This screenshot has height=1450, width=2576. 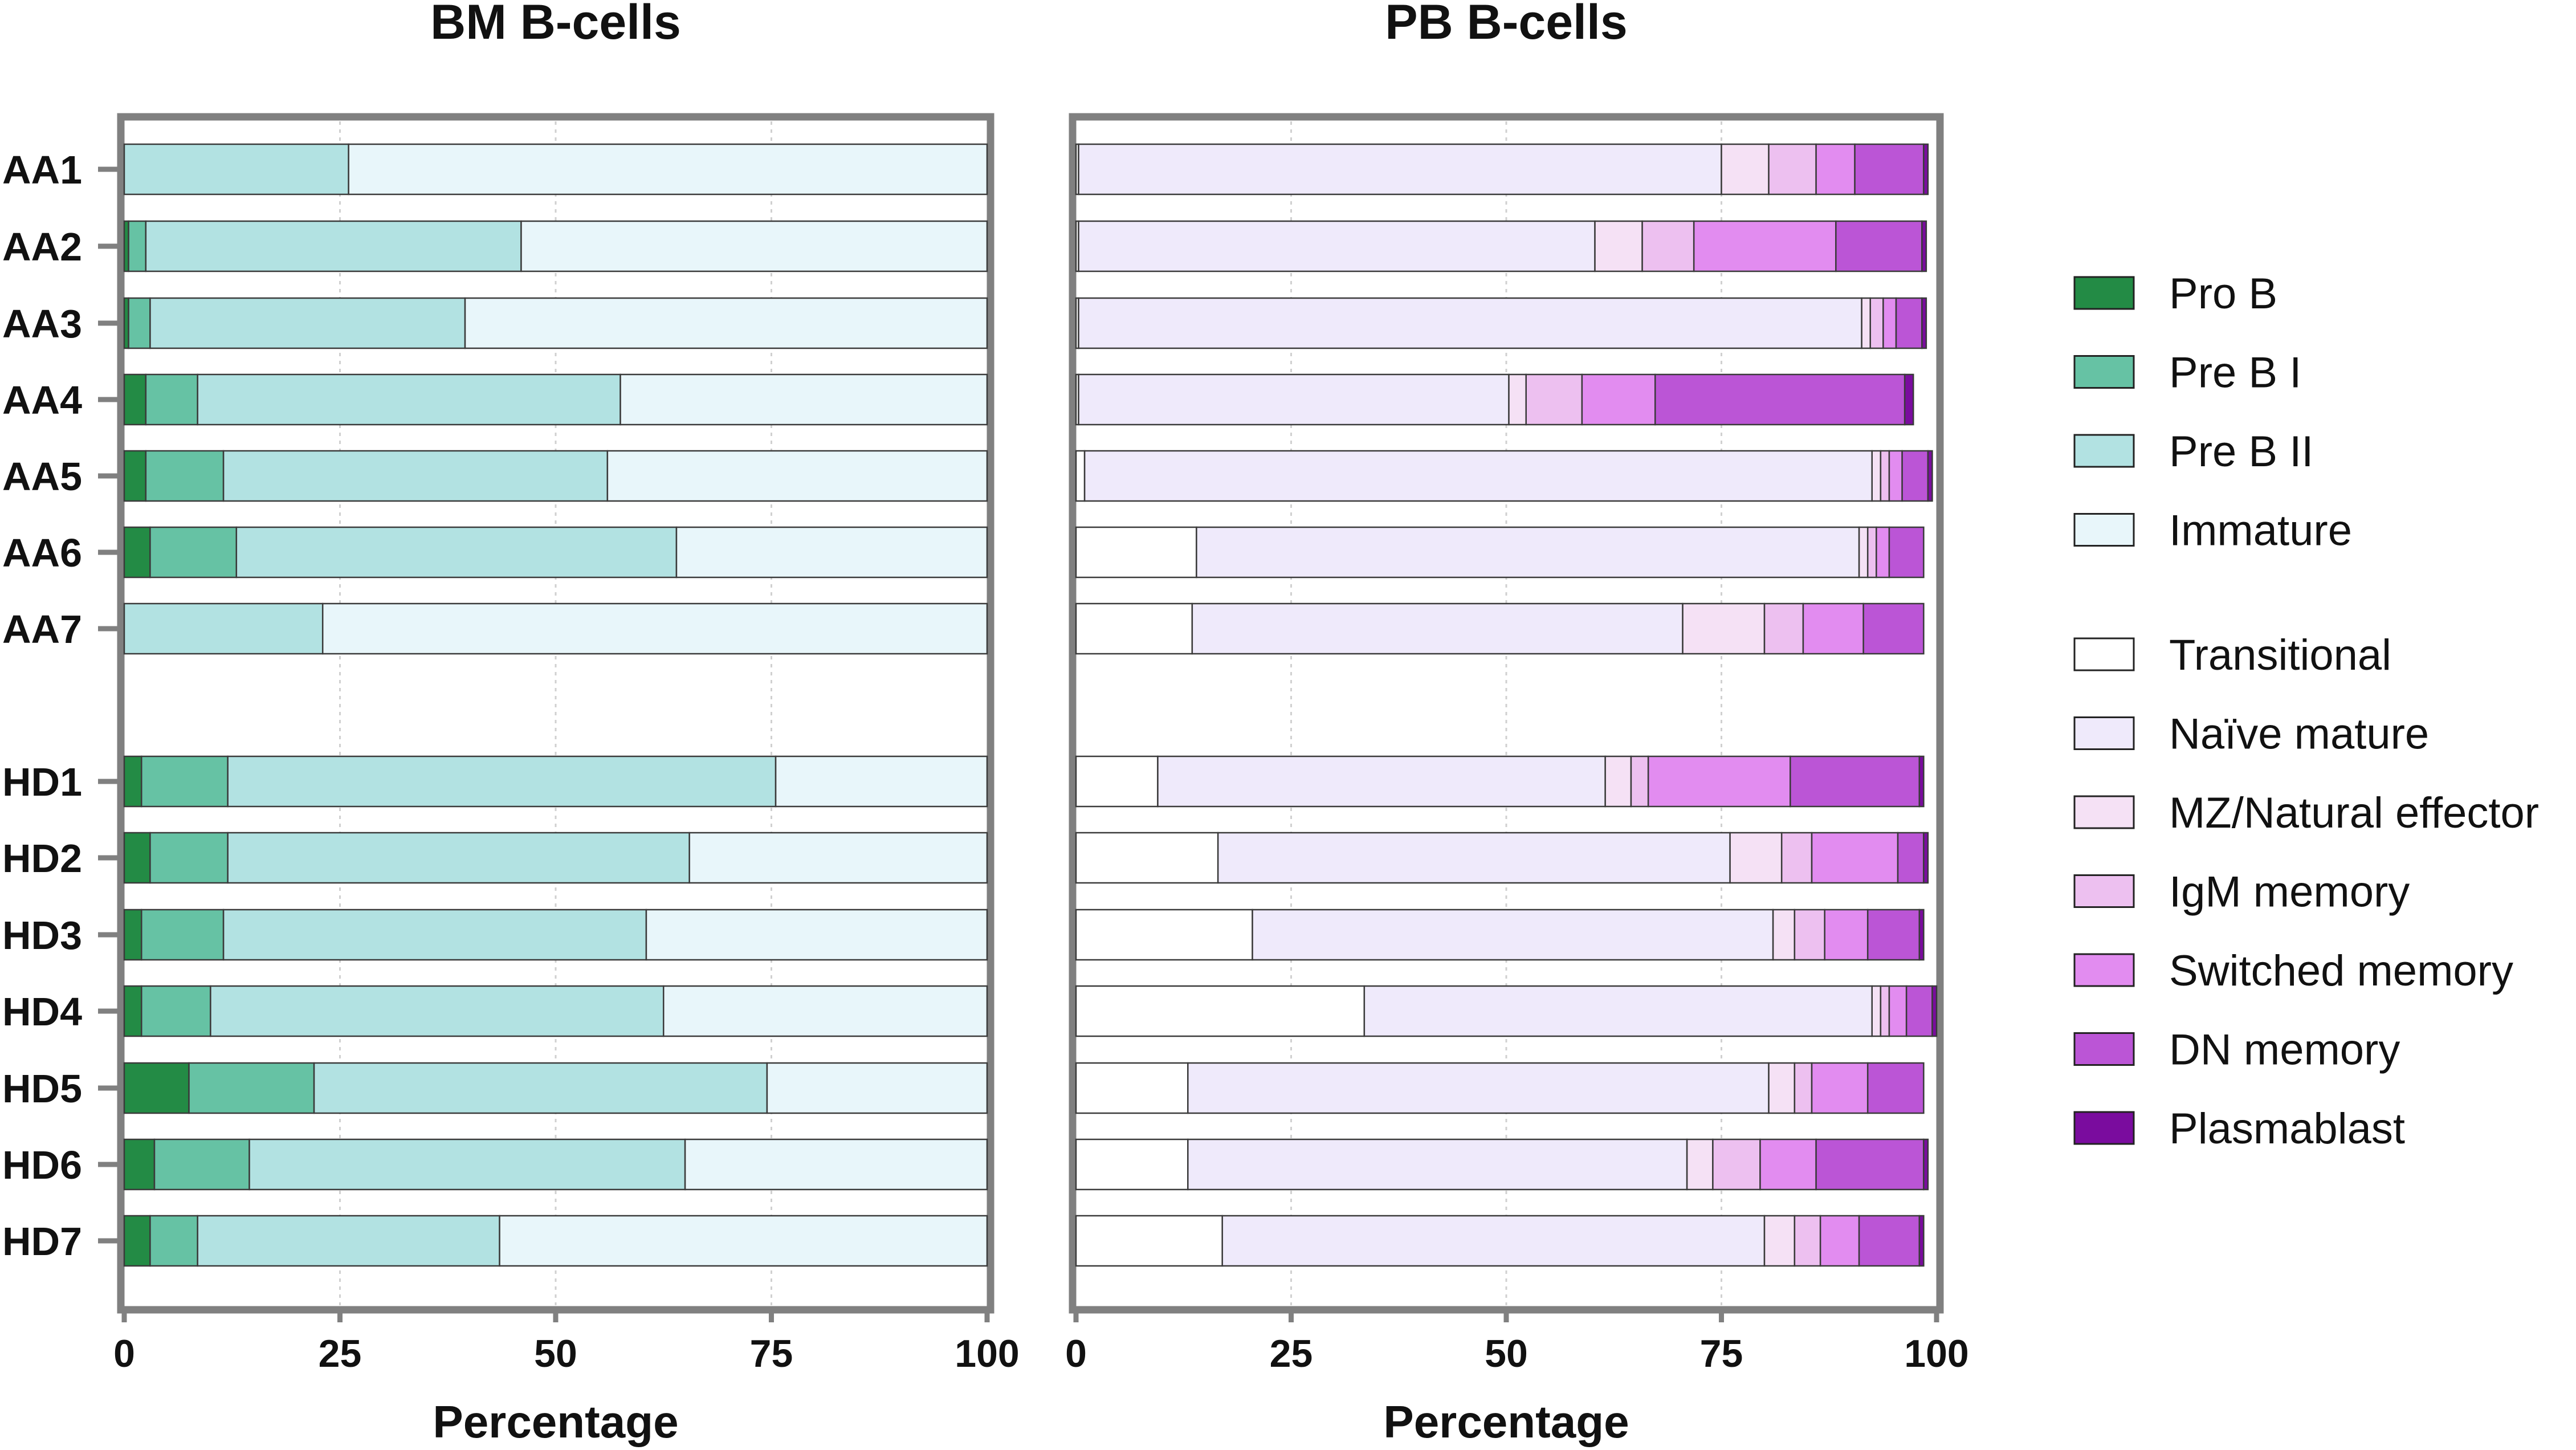 What do you see at coordinates (831, 552) in the screenshot?
I see `bm-bar-aa6-immature` at bounding box center [831, 552].